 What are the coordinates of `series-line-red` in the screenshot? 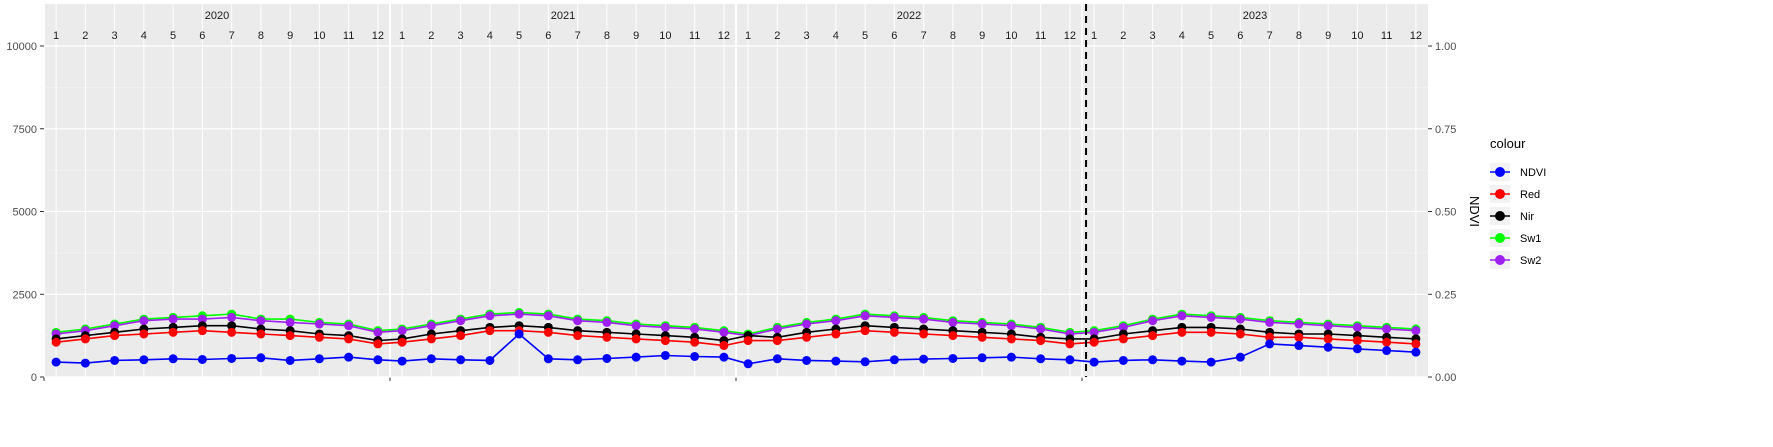 It's located at (736, 338).